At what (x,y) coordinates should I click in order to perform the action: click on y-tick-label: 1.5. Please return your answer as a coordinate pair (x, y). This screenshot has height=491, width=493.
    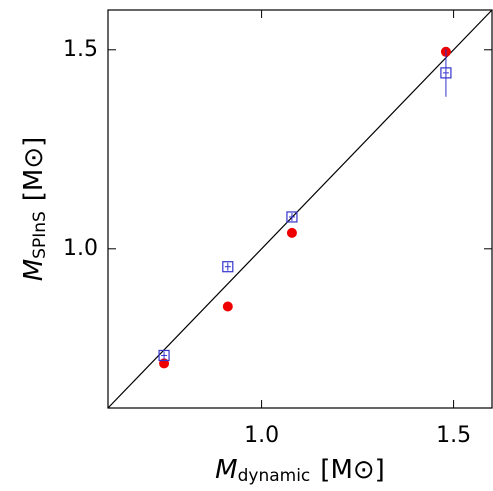
    Looking at the image, I should click on (80, 49).